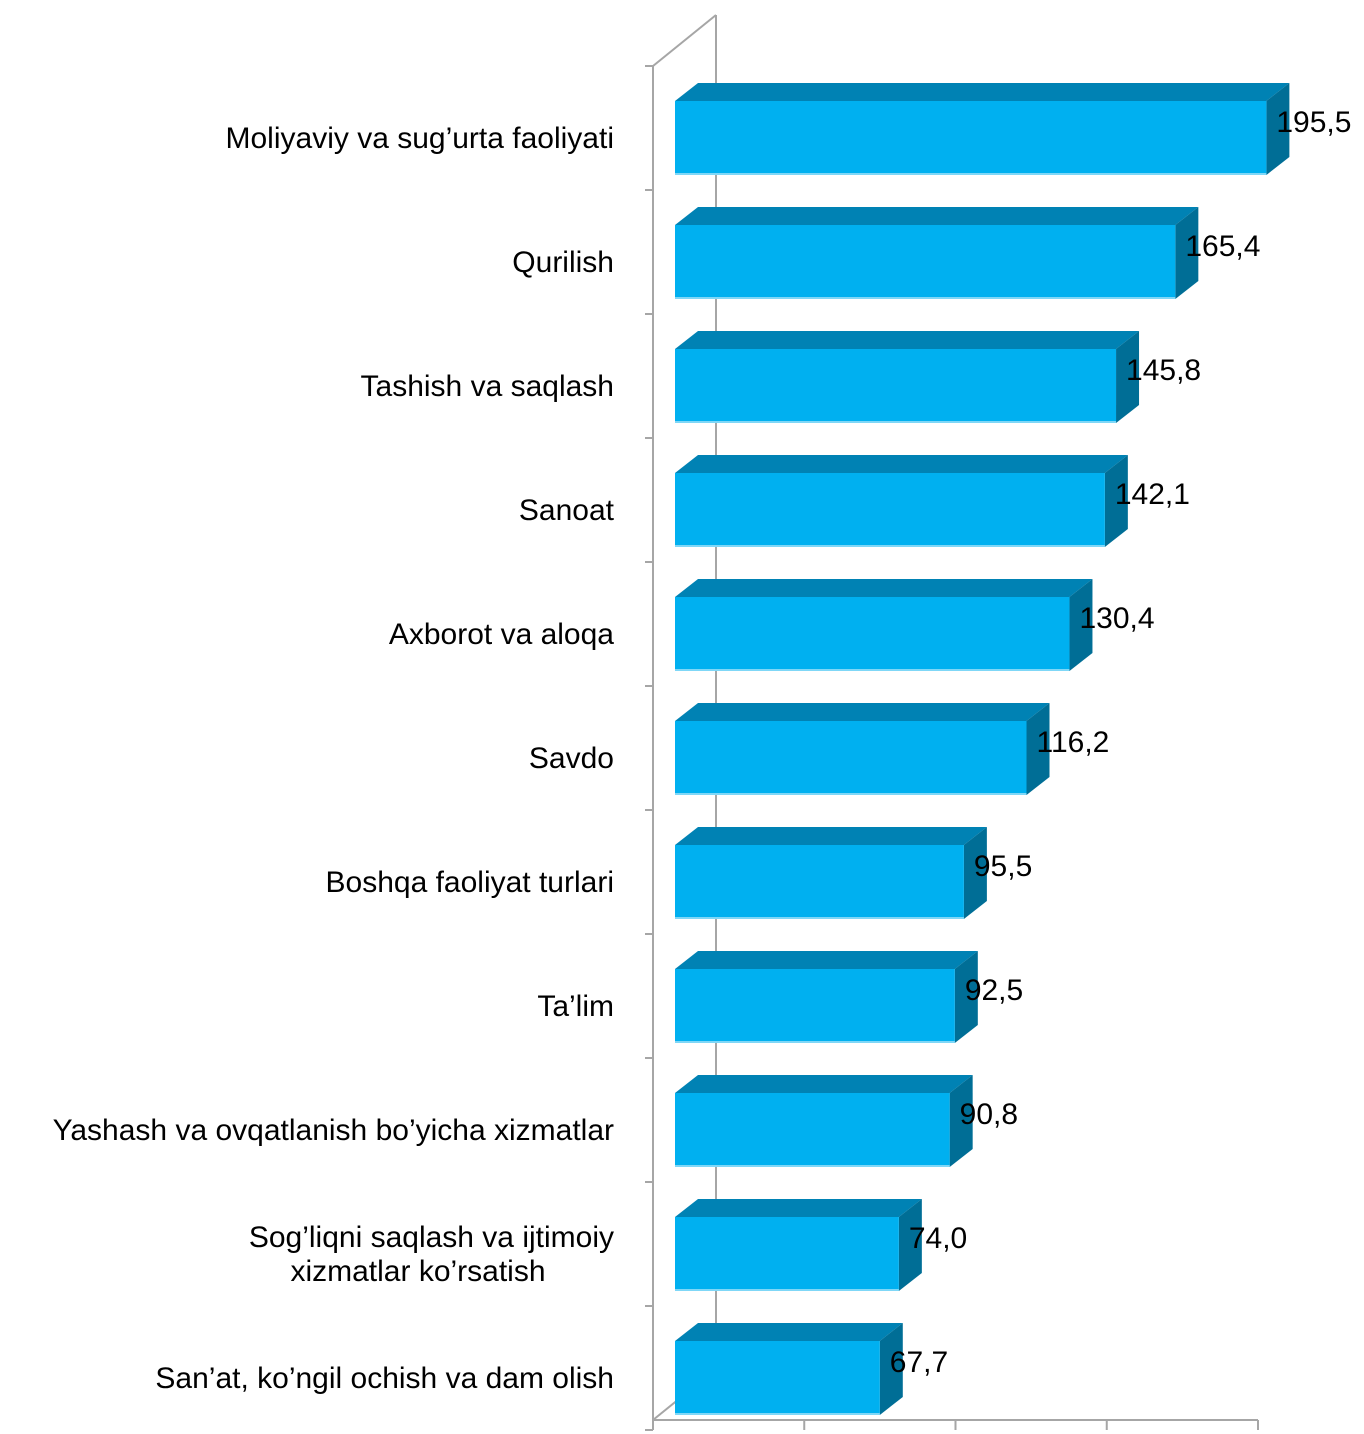  Describe the element at coordinates (1152, 494) in the screenshot. I see `value-label: 142,1` at that location.